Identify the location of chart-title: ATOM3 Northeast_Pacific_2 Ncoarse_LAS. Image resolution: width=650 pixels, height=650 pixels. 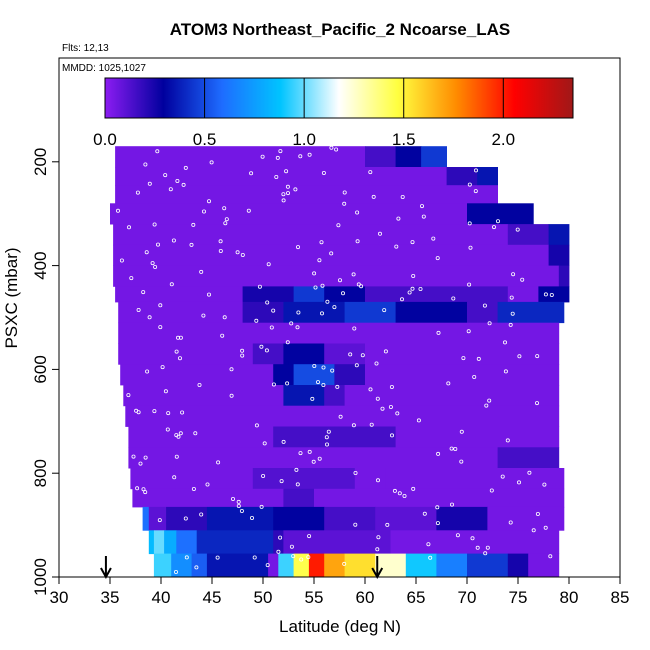
(340, 29).